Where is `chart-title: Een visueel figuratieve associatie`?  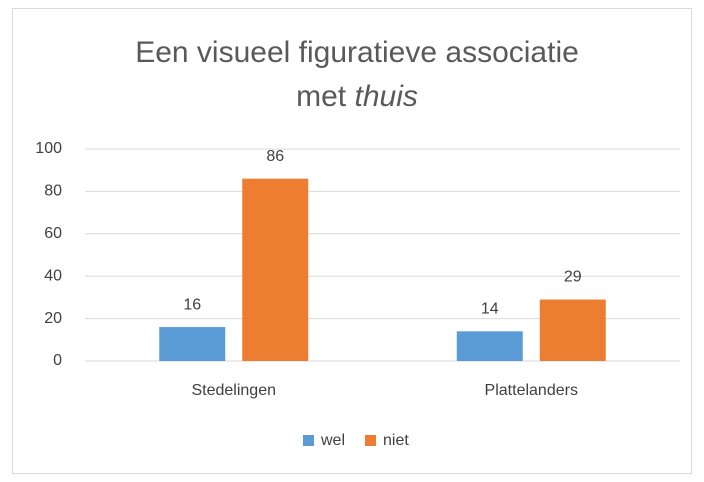
chart-title: Een visueel figuratieve associatie is located at coordinates (357, 52).